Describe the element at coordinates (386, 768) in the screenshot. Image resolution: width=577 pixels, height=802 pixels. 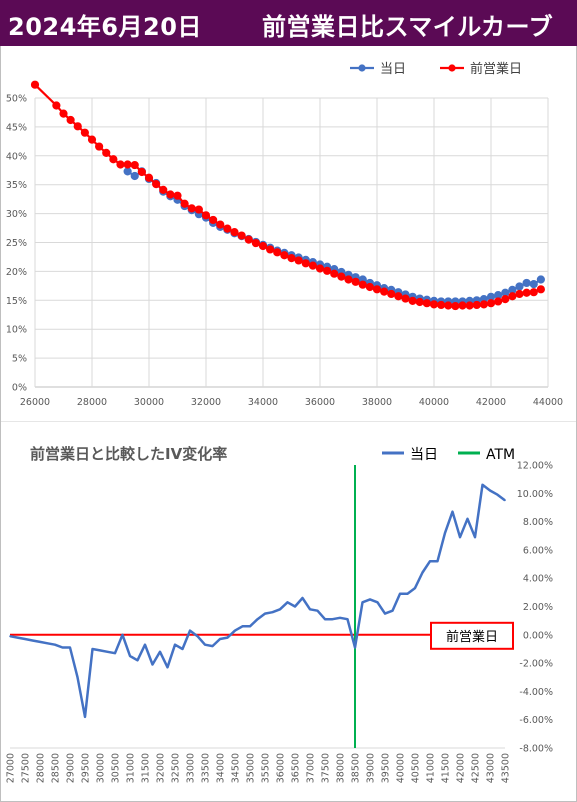
I see `x-tick-label: 39500` at that location.